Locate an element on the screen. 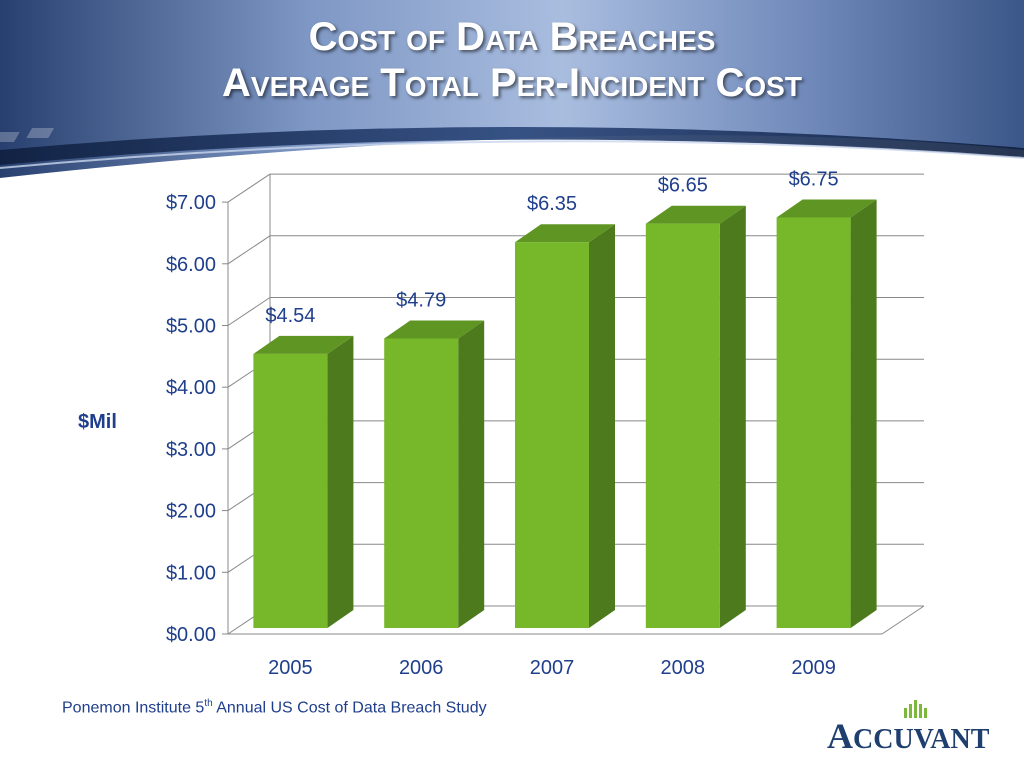  data-label: $6.65 is located at coordinates (683, 186).